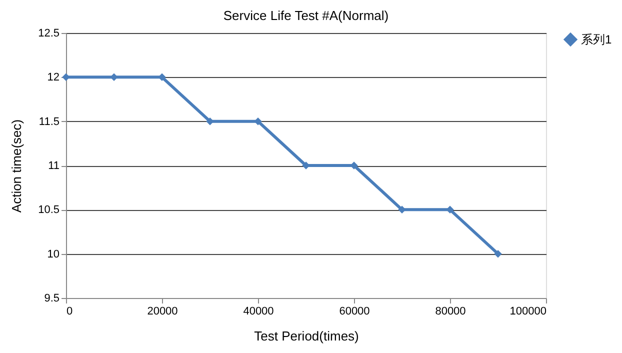 This screenshot has height=353, width=622. What do you see at coordinates (354, 312) in the screenshot?
I see `x-tick-label: 60000` at bounding box center [354, 312].